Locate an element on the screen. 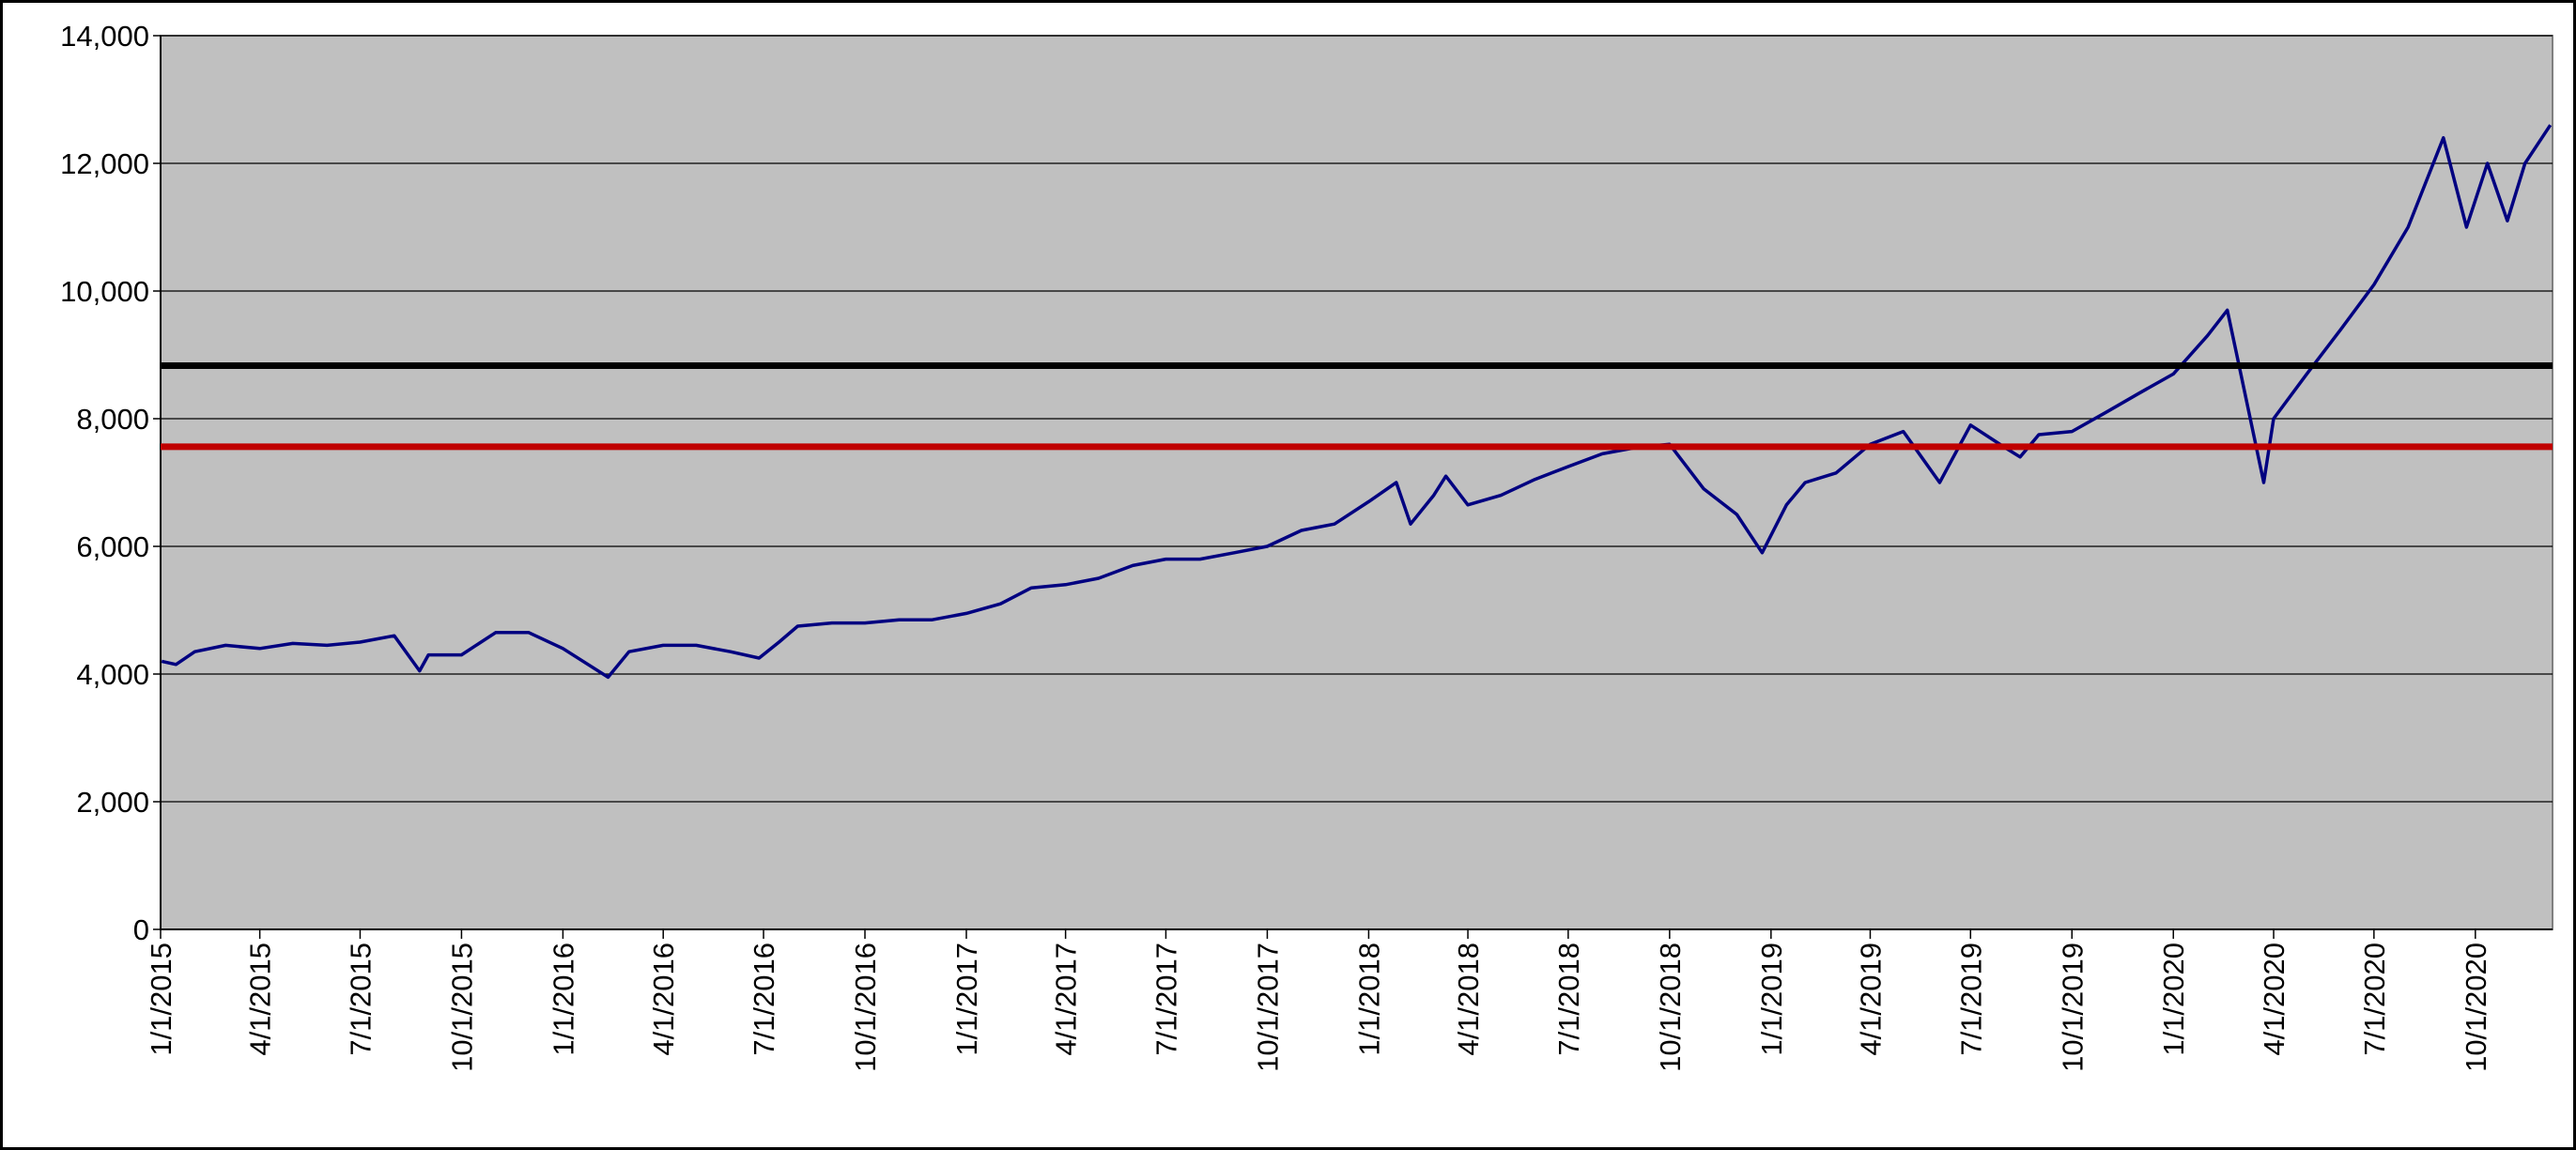 Image resolution: width=2576 pixels, height=1150 pixels. x-tick-label: 4/1/2015 is located at coordinates (260, 1000).